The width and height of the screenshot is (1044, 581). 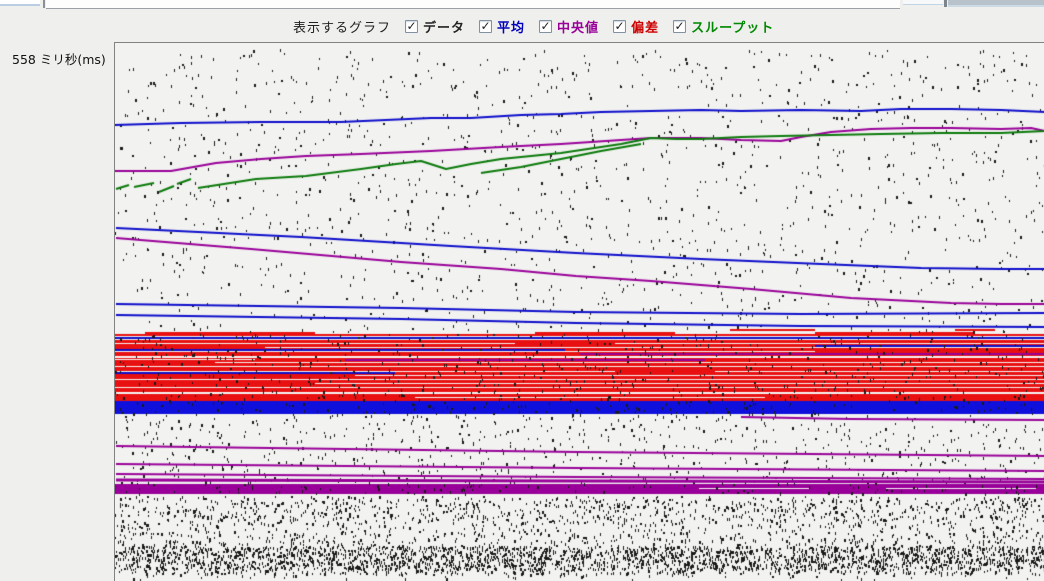 I want to click on long-input-field, so click(x=473, y=4).